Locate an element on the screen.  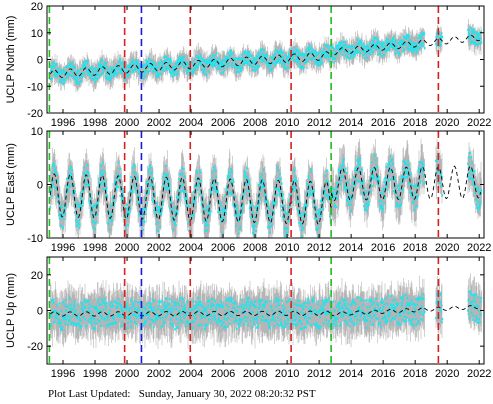
y-axis-title: UCLP North (mm) is located at coordinates (11, 60).